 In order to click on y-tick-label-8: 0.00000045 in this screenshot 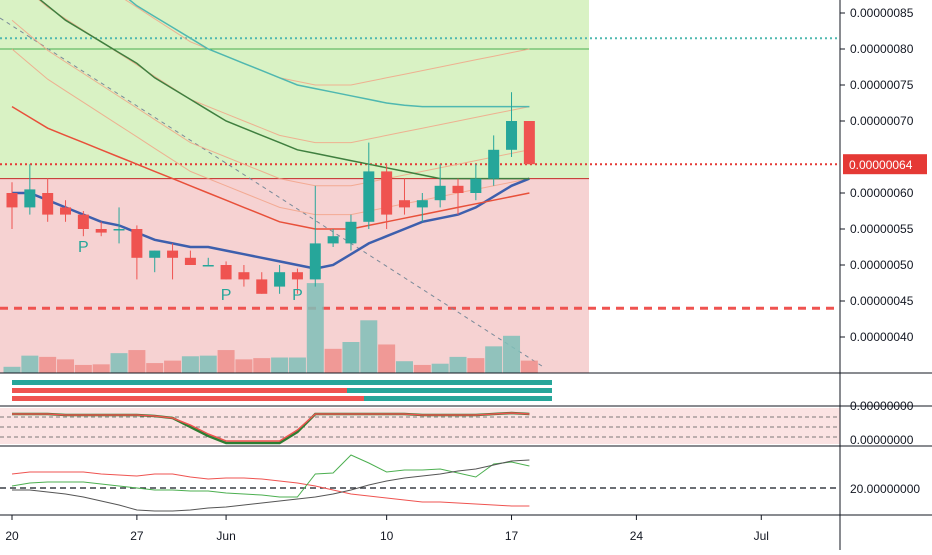, I will do `click(882, 301)`.